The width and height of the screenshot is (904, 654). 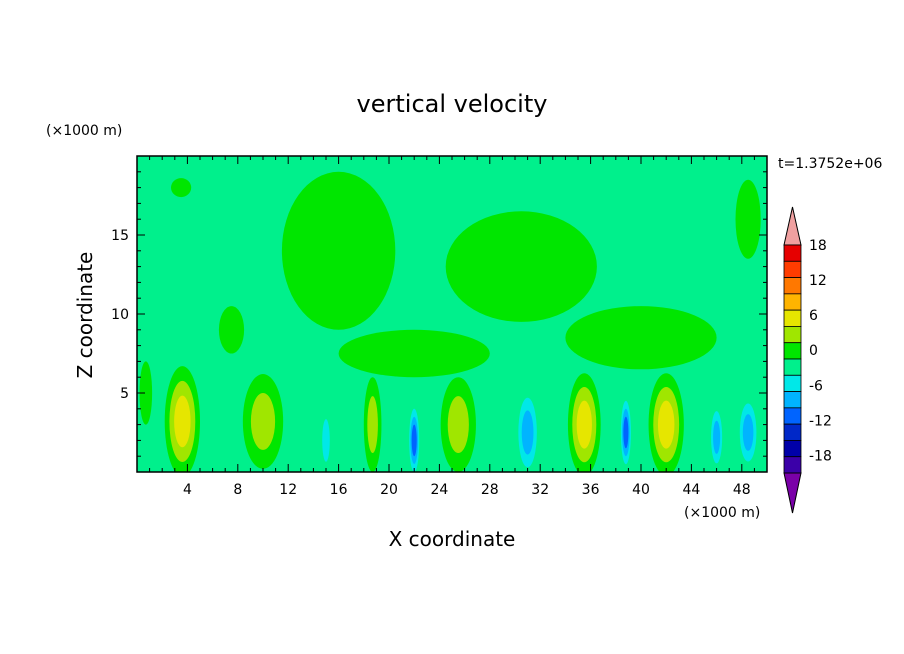 I want to click on colorbar-tick-label: 0, so click(x=813, y=351).